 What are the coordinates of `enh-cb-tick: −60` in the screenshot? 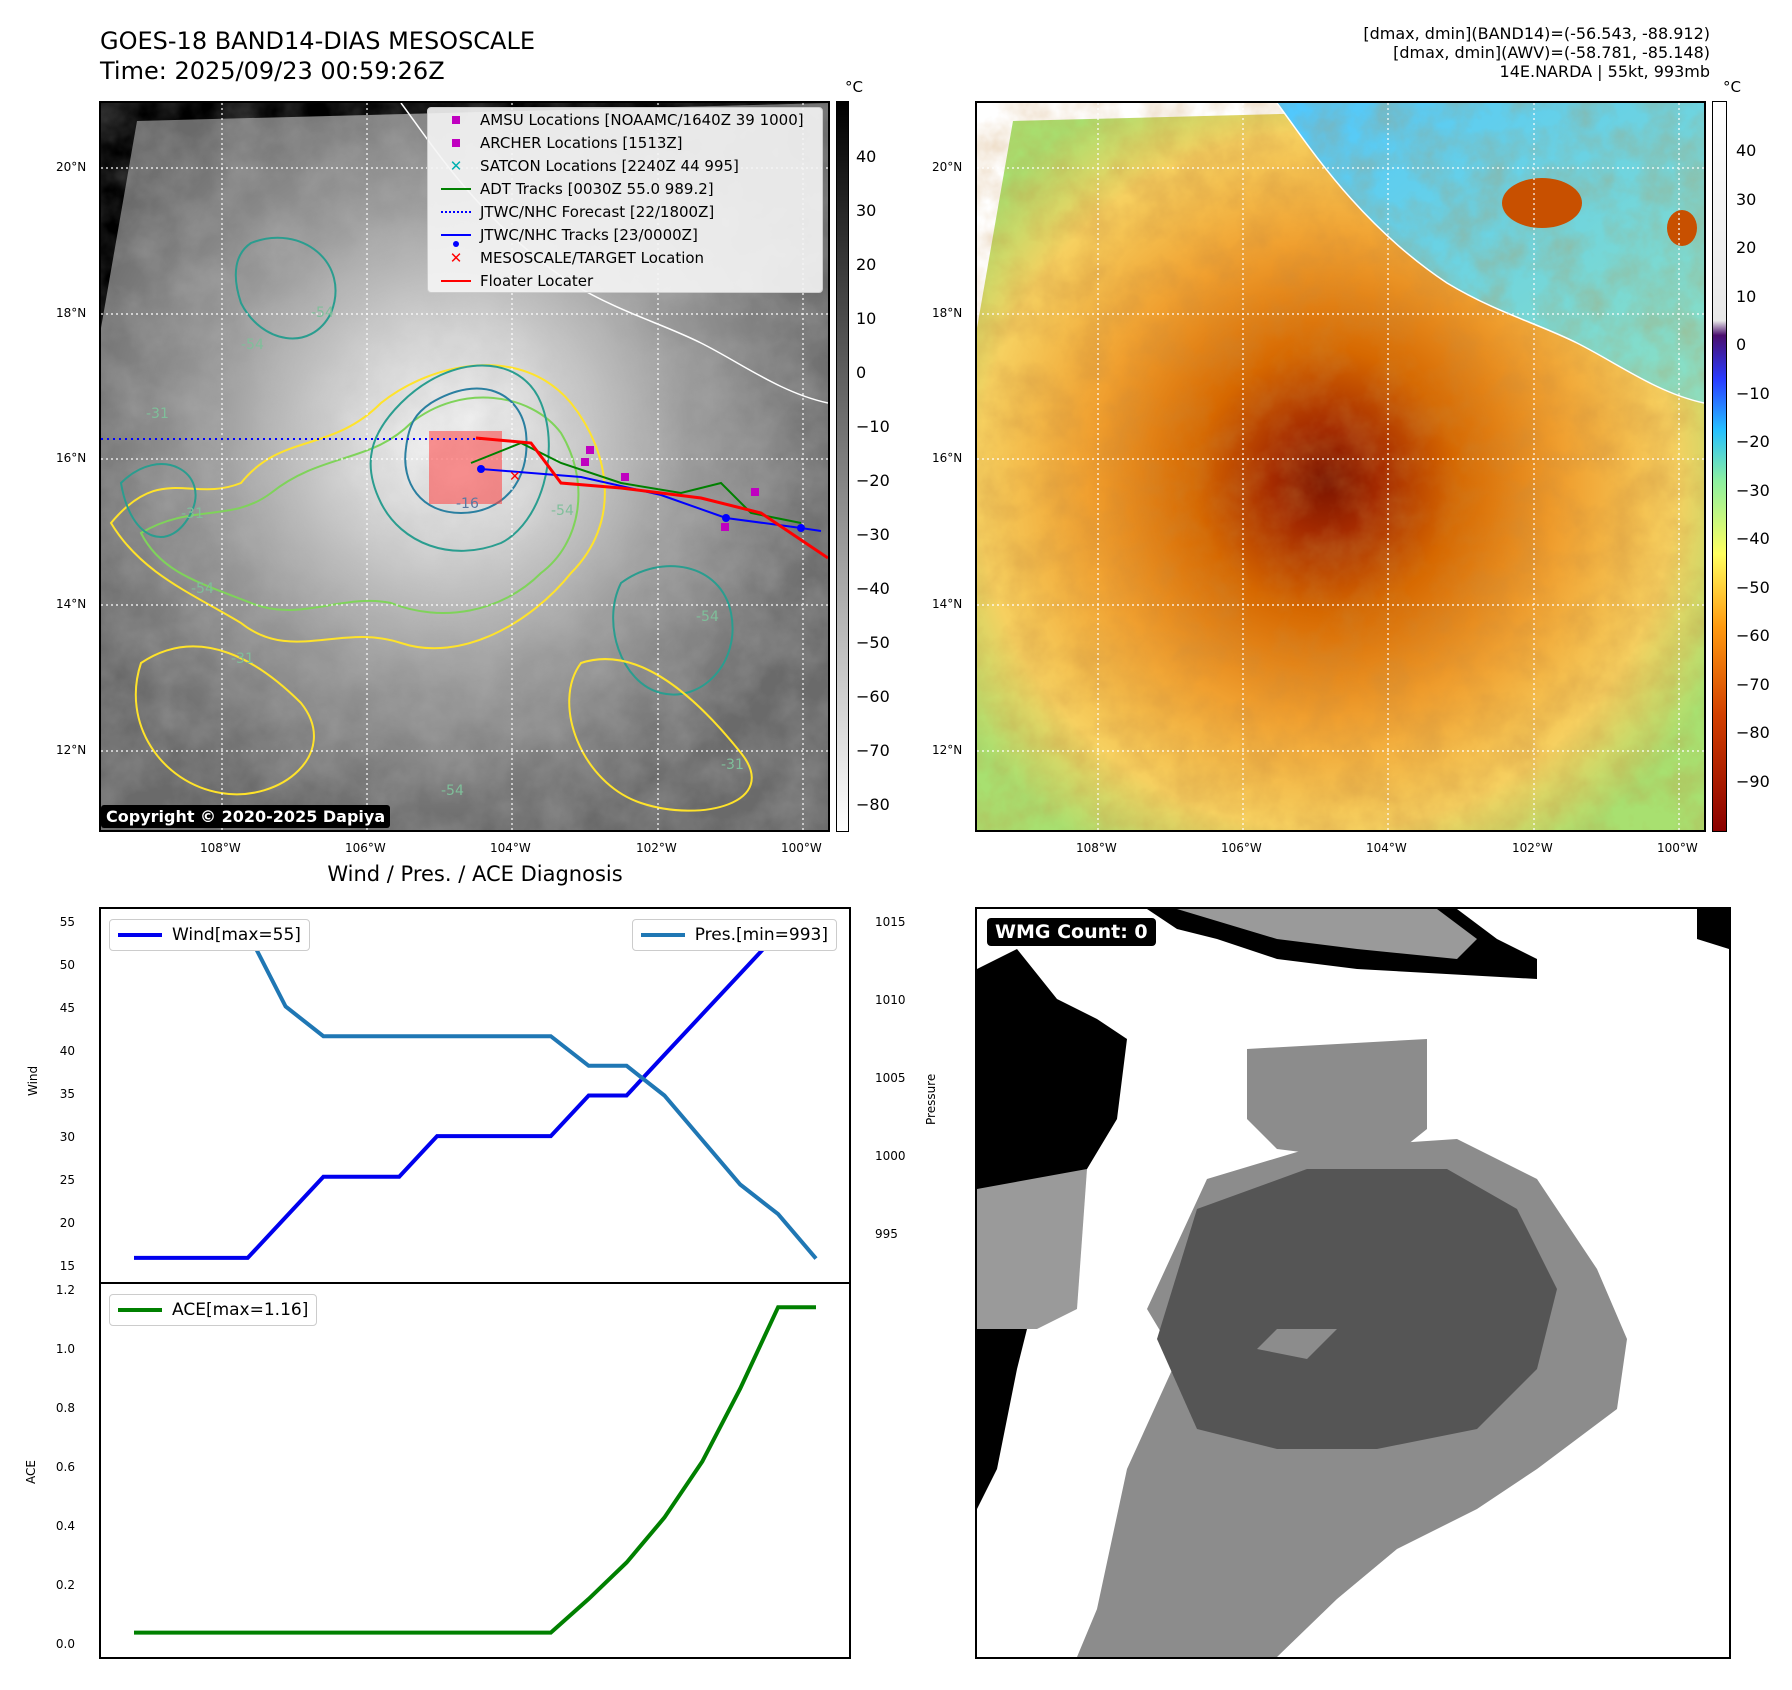 It's located at (1753, 635).